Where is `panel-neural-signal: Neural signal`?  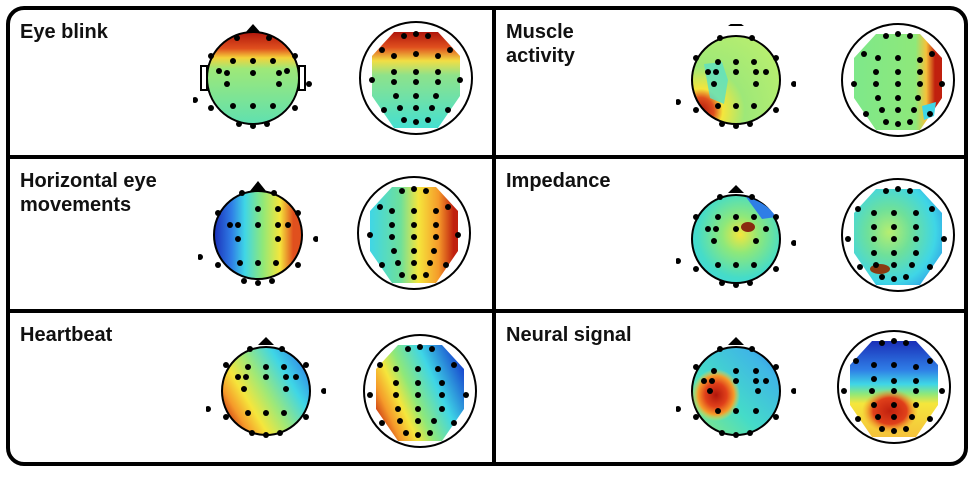 panel-neural-signal: Neural signal is located at coordinates (730, 387).